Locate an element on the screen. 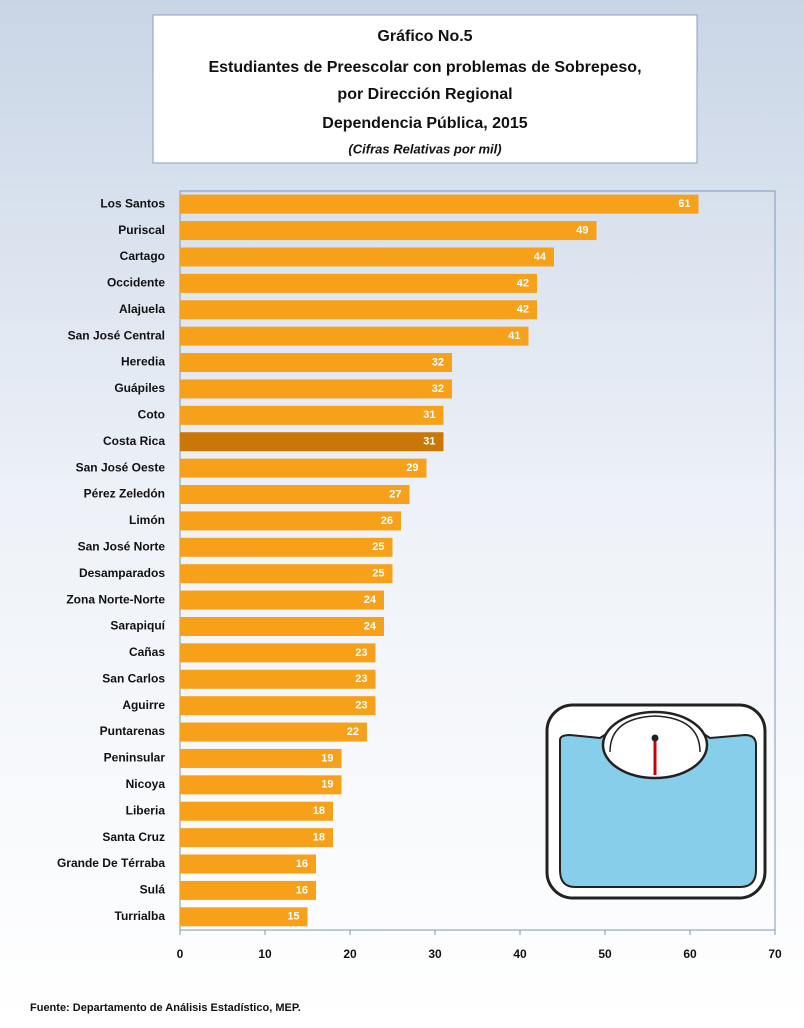 Image resolution: width=804 pixels, height=1028 pixels. y-tick-label: Occidente is located at coordinates (136, 283).